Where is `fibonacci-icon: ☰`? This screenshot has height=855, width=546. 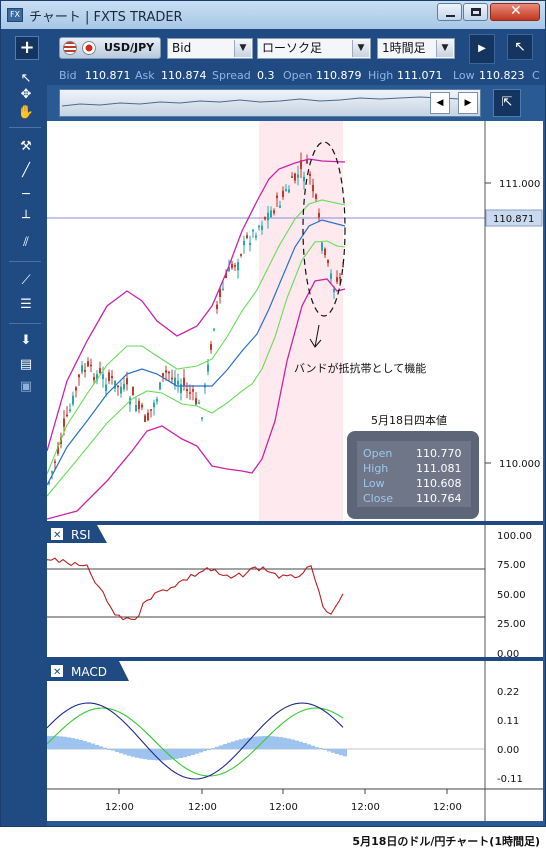 fibonacci-icon: ☰ is located at coordinates (26, 304).